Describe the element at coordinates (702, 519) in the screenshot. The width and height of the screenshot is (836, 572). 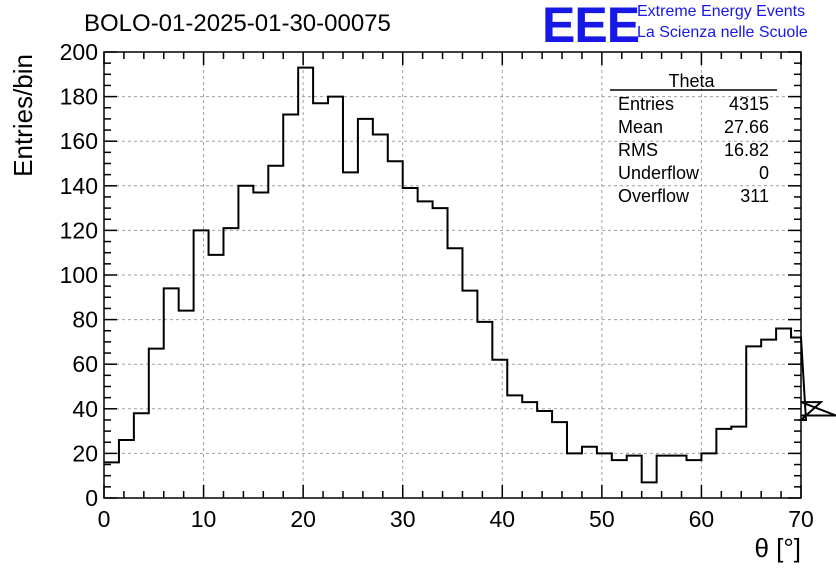
I see `x-tick-label: 60` at that location.